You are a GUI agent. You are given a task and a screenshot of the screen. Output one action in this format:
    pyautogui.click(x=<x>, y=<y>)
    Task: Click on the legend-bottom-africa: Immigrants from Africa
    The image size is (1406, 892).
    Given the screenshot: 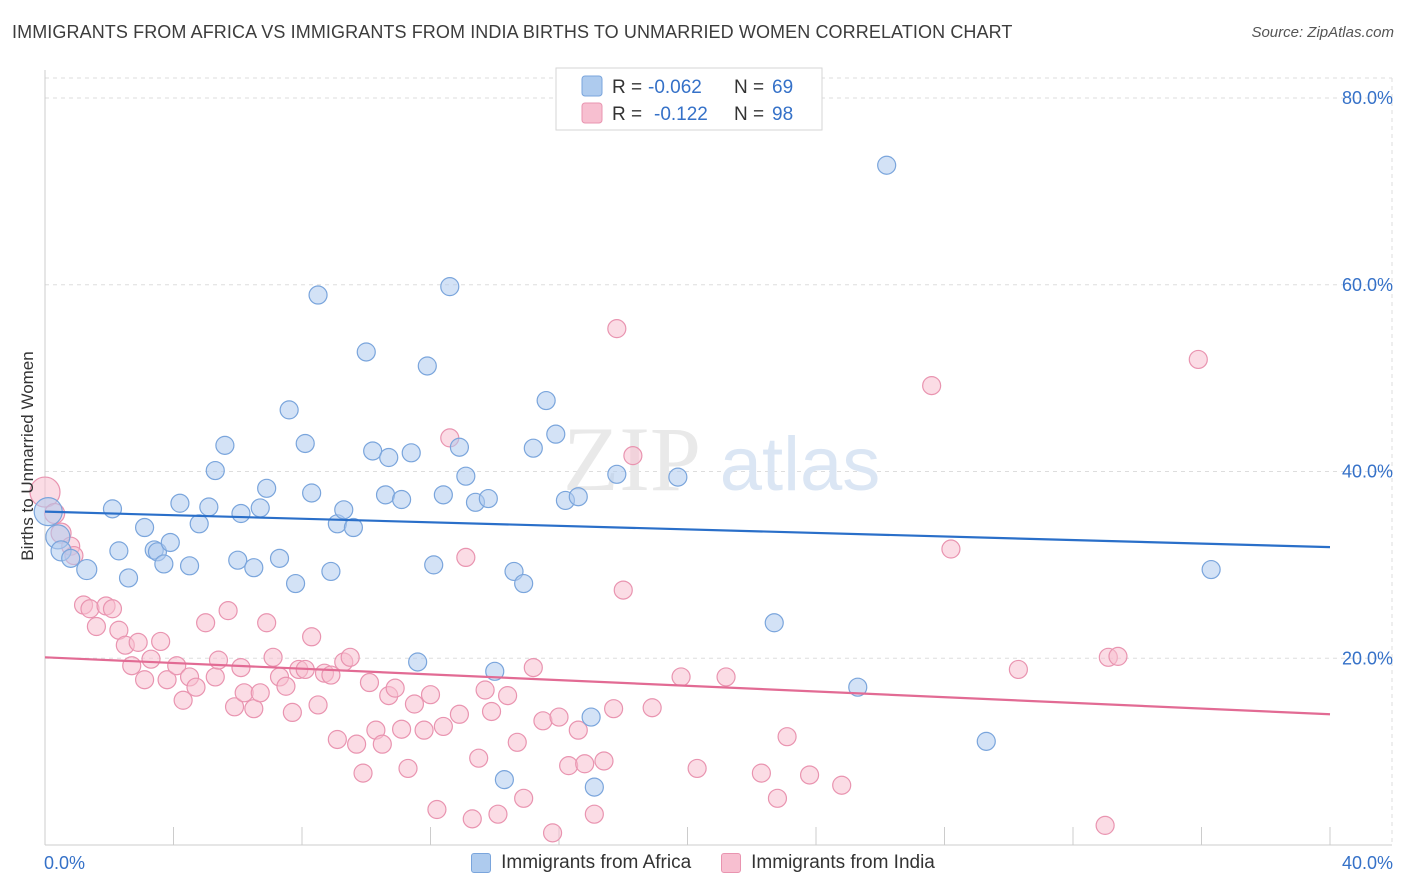 What is the action you would take?
    pyautogui.click(x=581, y=863)
    